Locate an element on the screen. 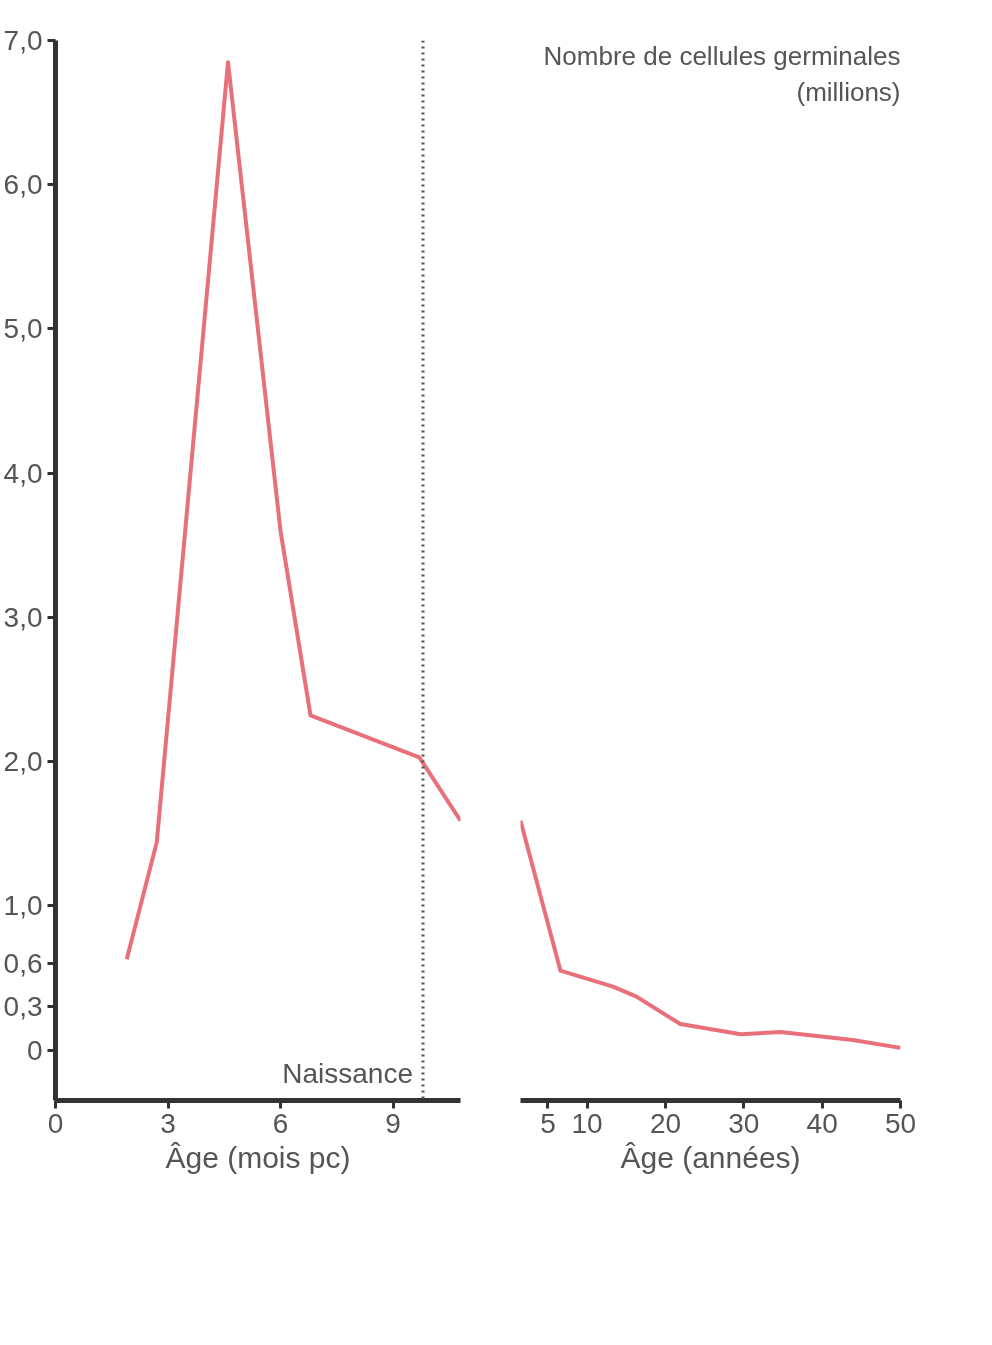  y-axis-title: Nombre de cellules germinales (millions) is located at coordinates (722, 73).